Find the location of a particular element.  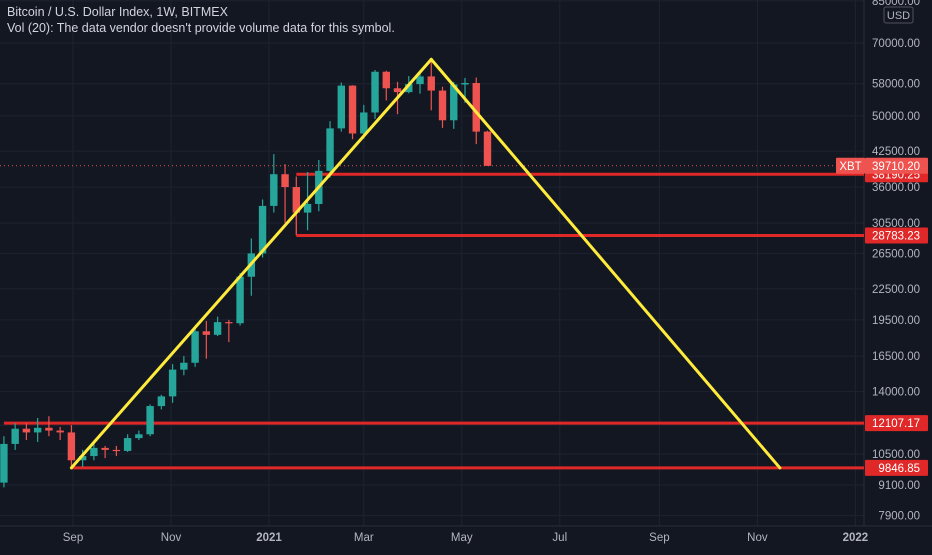

price-tick-label: 70000.00 is located at coordinates (896, 44).